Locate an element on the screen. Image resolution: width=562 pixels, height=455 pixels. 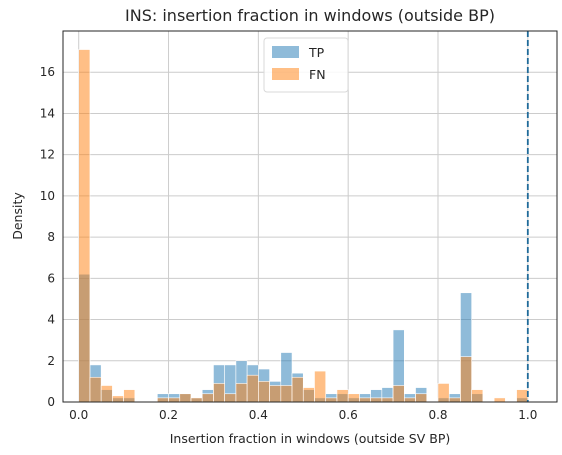
y-tick-label: 6 is located at coordinates (51, 278).